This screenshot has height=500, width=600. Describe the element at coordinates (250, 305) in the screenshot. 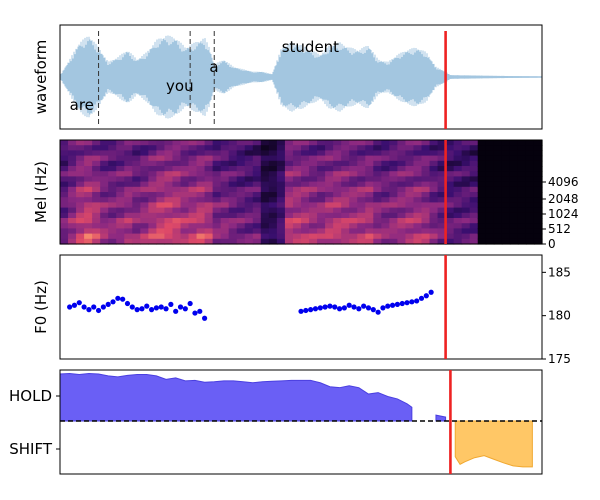

I see `f0-scatter` at that location.